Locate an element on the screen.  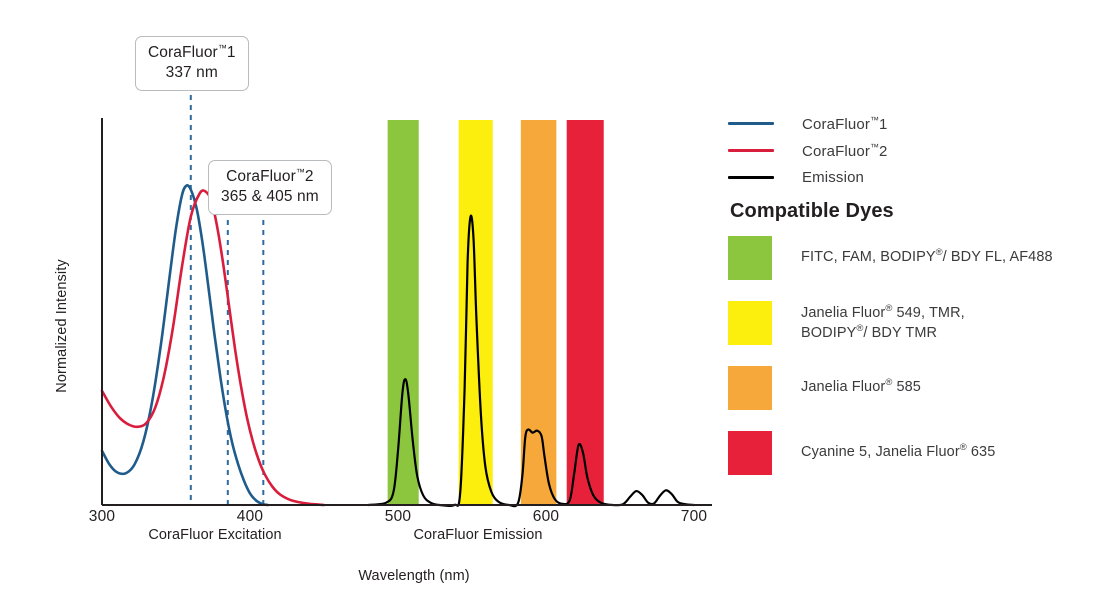
callout-cf2-line1: CoraFluor™2 is located at coordinates (270, 176).